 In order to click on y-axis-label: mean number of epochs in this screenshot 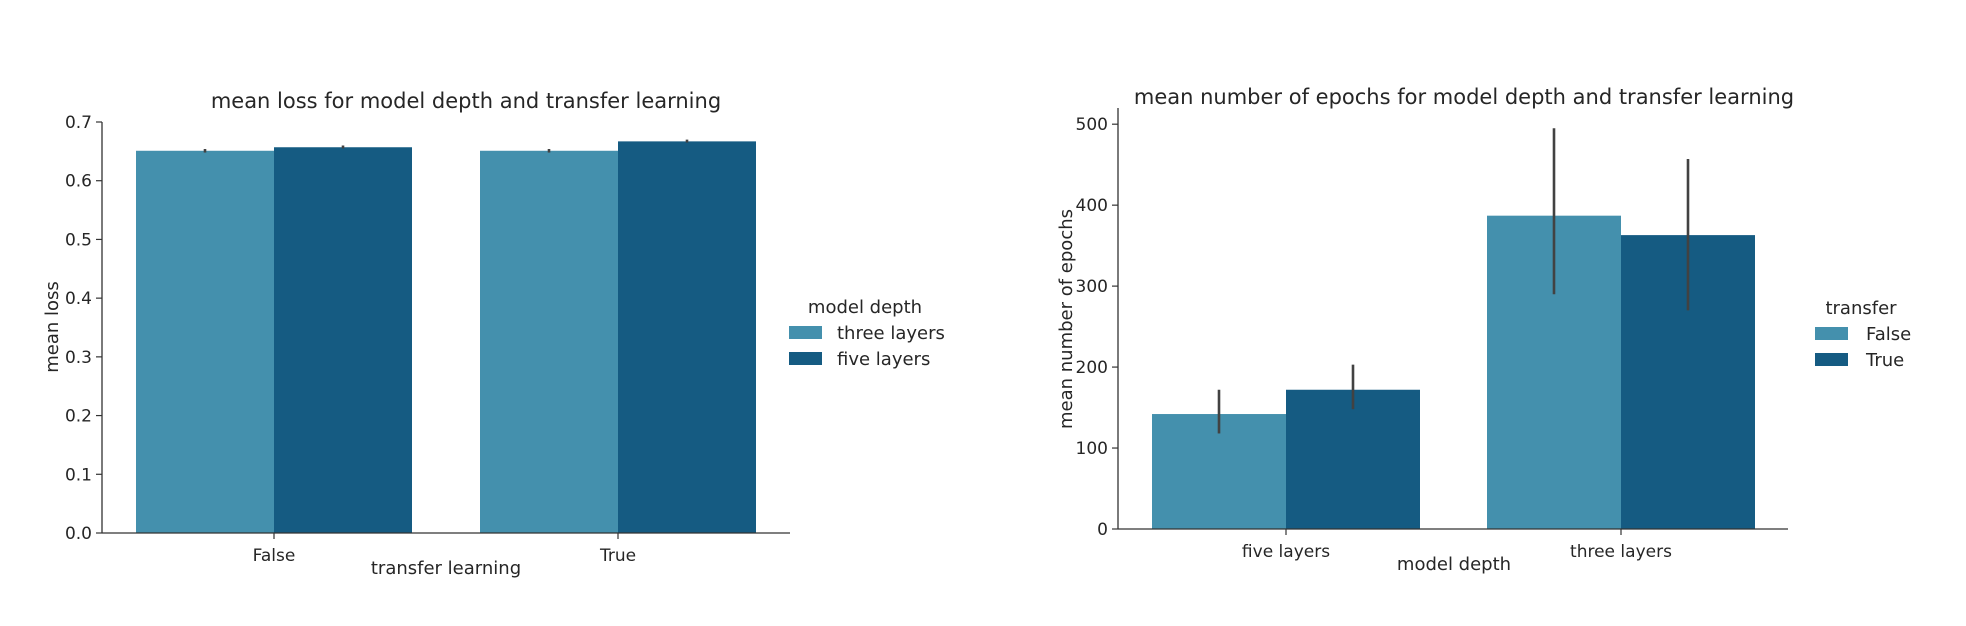, I will do `click(1066, 319)`.